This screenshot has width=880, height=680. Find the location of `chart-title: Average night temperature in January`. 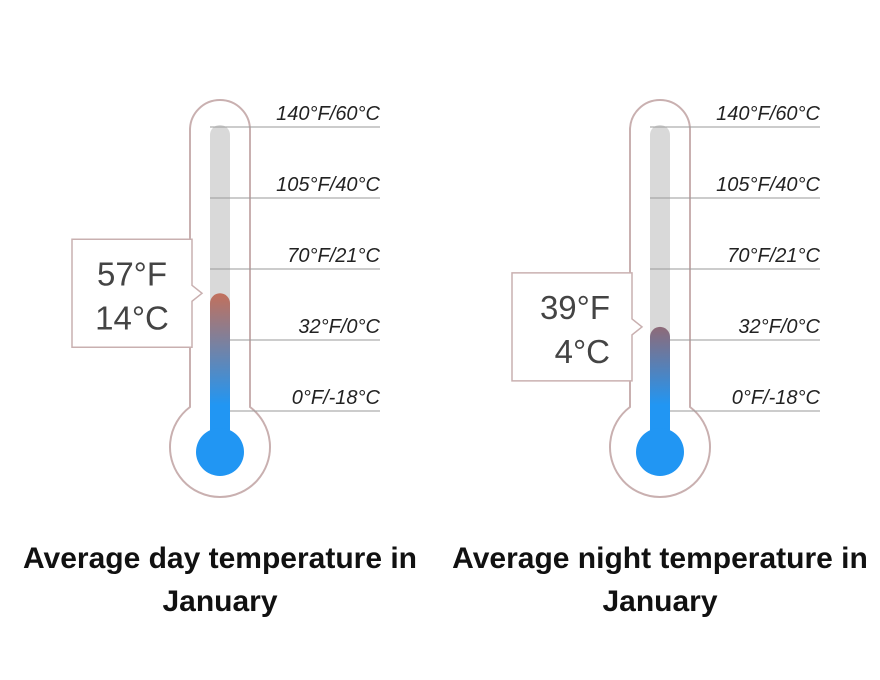

chart-title: Average night temperature in January is located at coordinates (660, 580).